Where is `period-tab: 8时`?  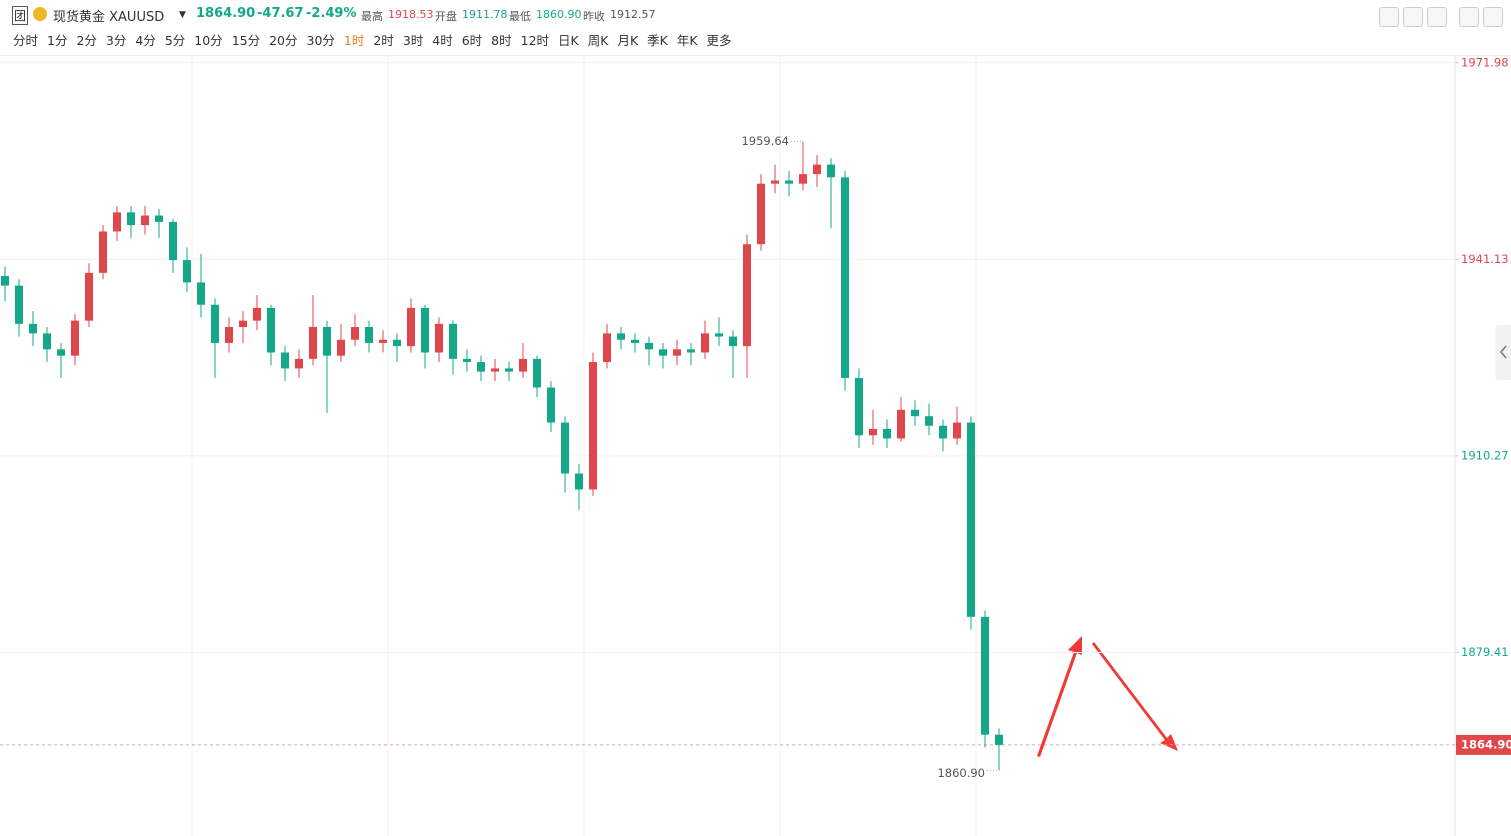 period-tab: 8时 is located at coordinates (501, 40).